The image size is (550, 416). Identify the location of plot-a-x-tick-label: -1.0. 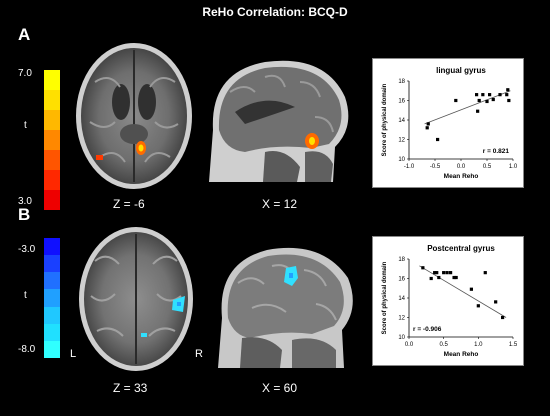
(409, 167).